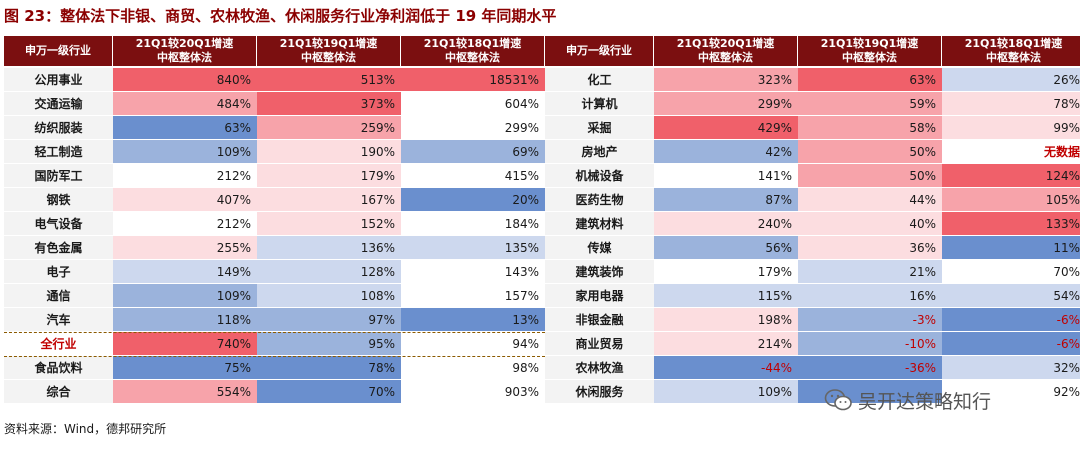  What do you see at coordinates (280, 16) in the screenshot?
I see `figure-title: 图 23：整体法下非银、商贸、农林牧渔、休闲服务行业净利润低于 19 年同期水平` at bounding box center [280, 16].